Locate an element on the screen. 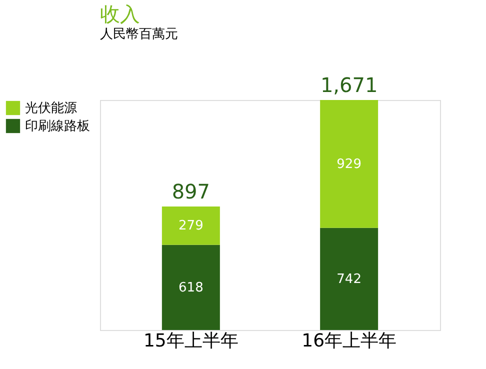 Image resolution: width=486 pixels, height=369 pixels. data-label: 279 is located at coordinates (191, 226).